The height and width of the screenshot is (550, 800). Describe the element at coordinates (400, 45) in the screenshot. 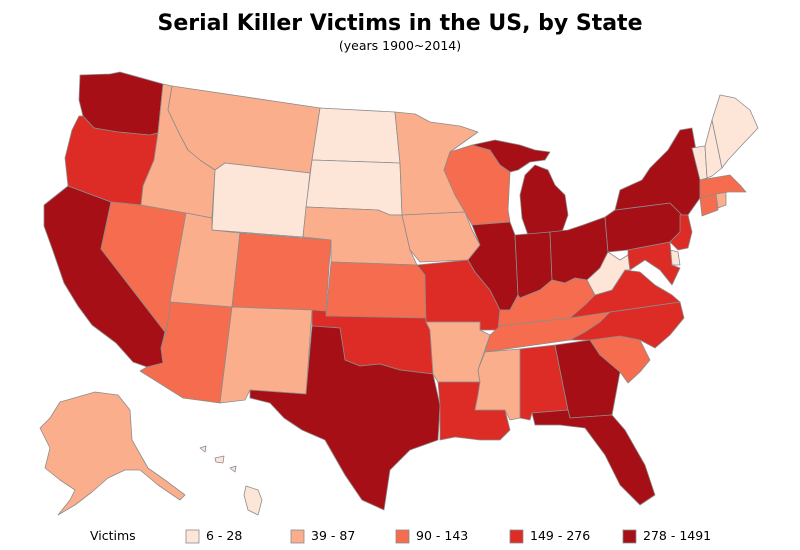

I see `map-subtitle: (years 1900~2014)` at that location.